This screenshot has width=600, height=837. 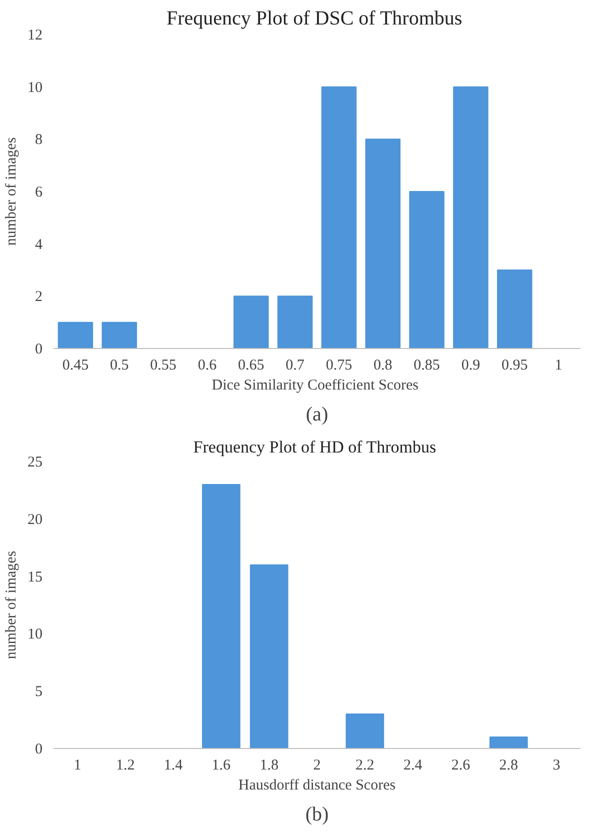 I want to click on y-tick-label: 25, so click(x=35, y=462).